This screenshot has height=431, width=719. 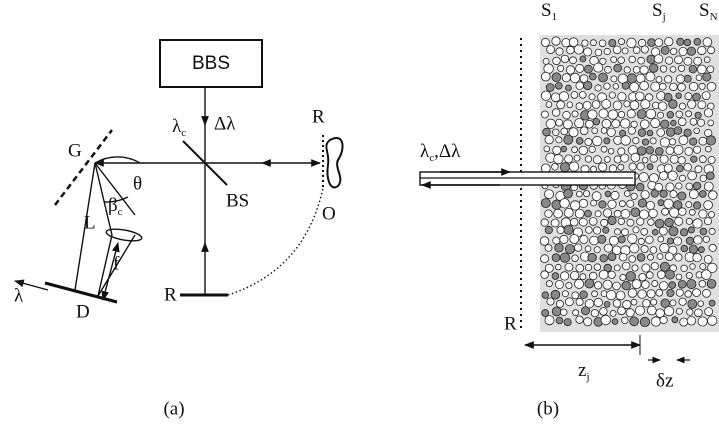 What do you see at coordinates (173, 408) in the screenshot?
I see `panel-label: (a)` at bounding box center [173, 408].